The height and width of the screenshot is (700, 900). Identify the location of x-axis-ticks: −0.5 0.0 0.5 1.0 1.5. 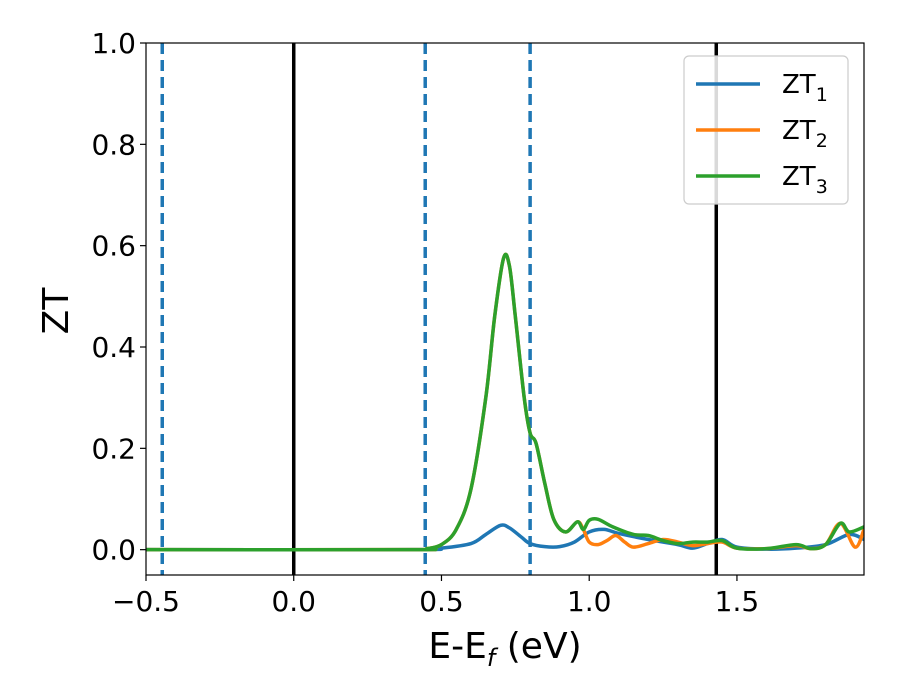
(435, 596).